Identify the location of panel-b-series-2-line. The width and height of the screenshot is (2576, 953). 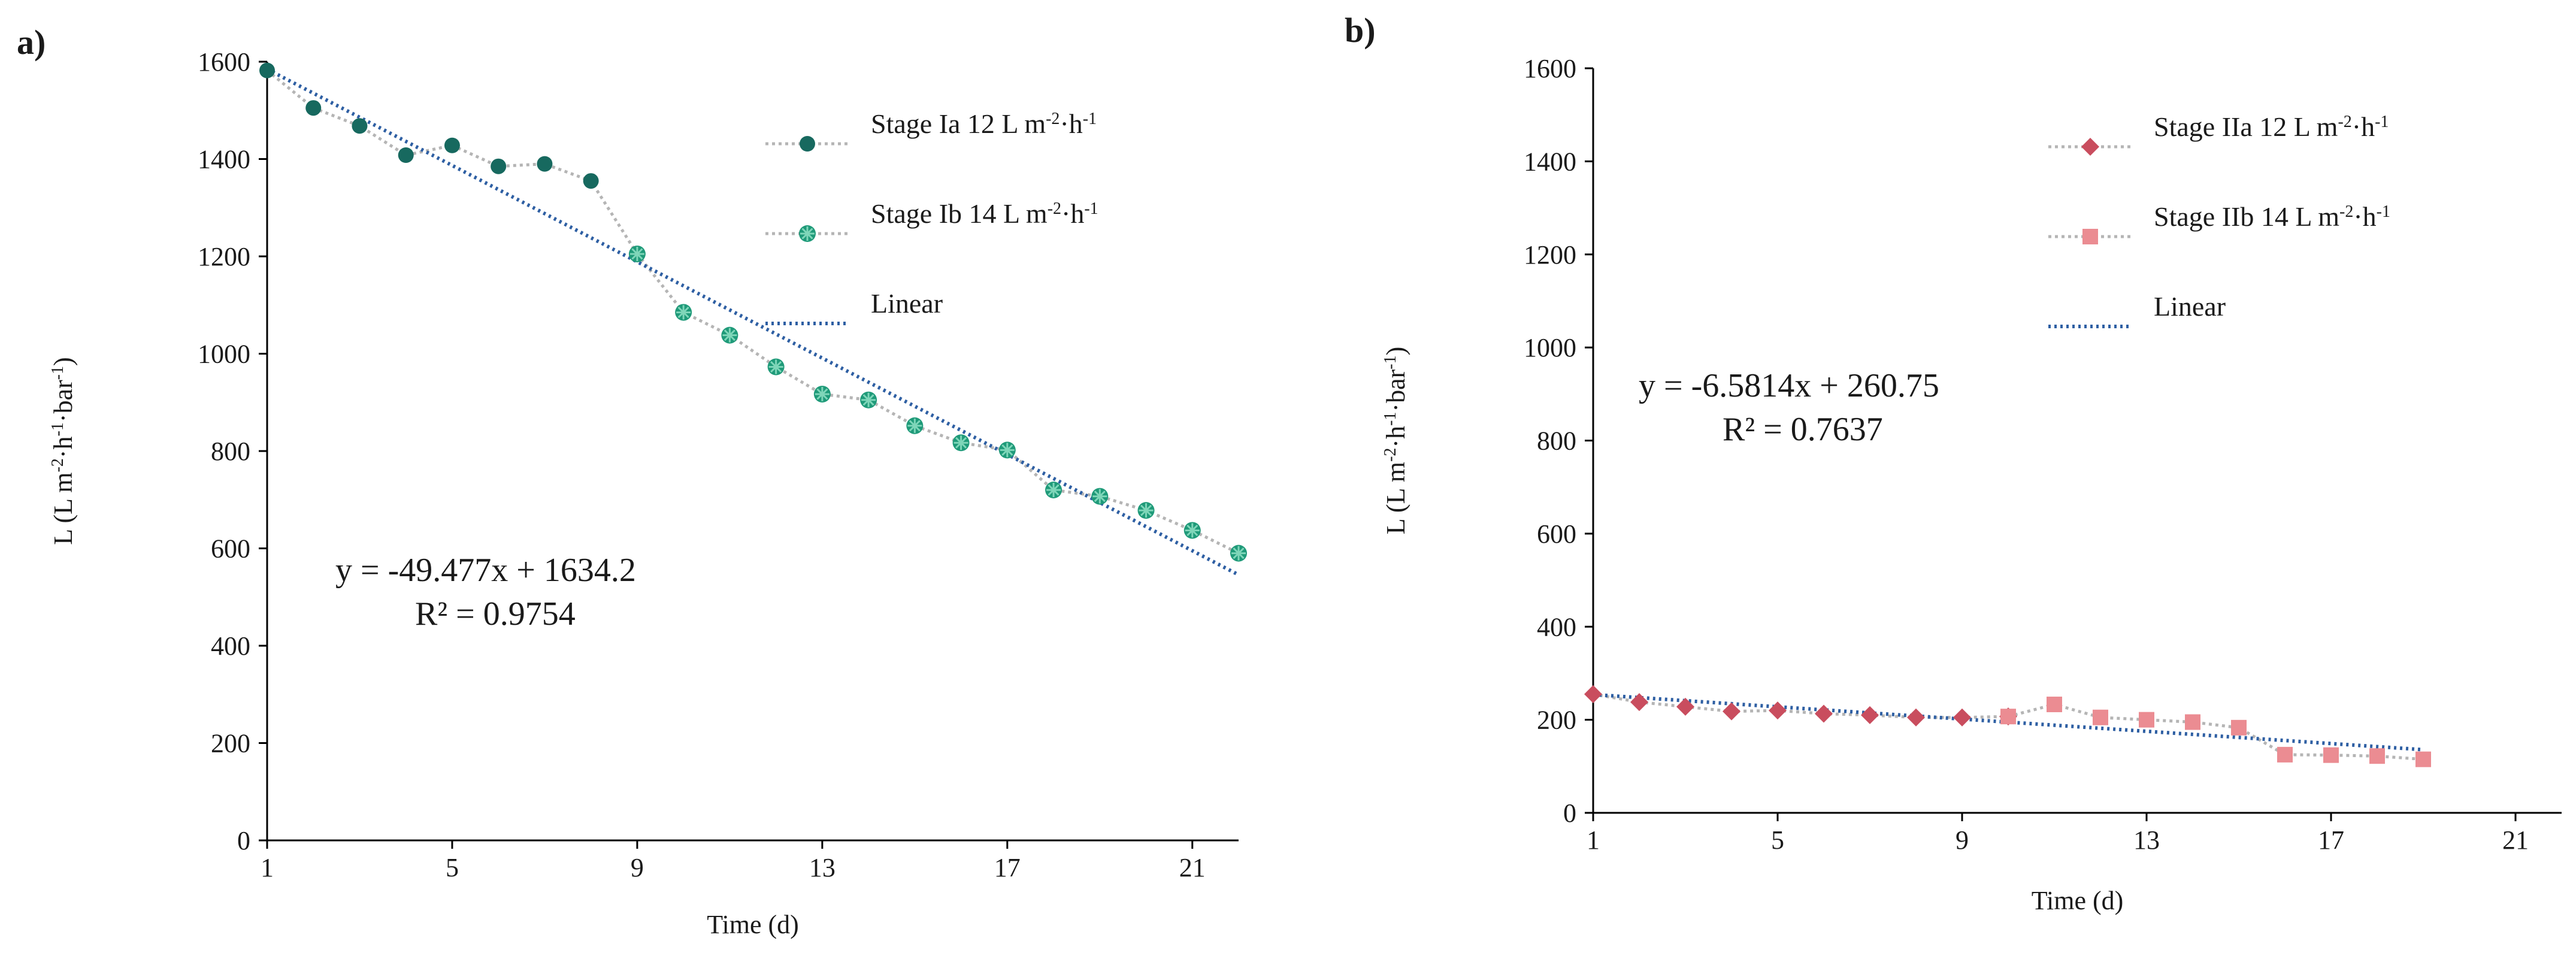
(2216, 732).